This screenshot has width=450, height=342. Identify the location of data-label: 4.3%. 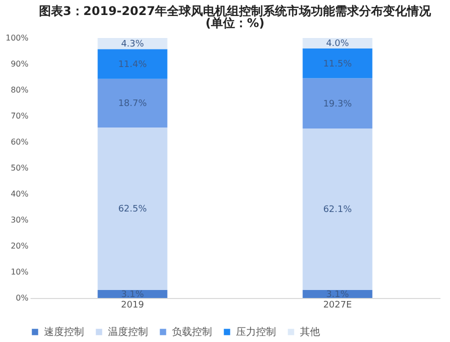
(132, 45).